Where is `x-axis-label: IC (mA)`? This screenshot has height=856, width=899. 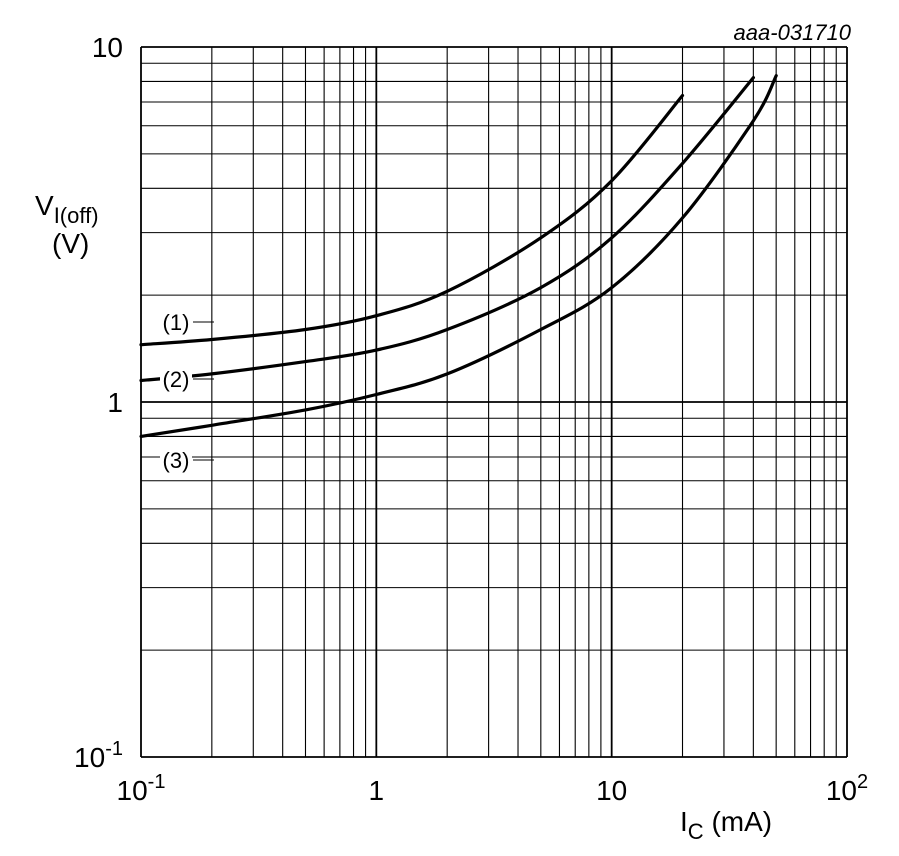 x-axis-label: IC (mA) is located at coordinates (726, 825).